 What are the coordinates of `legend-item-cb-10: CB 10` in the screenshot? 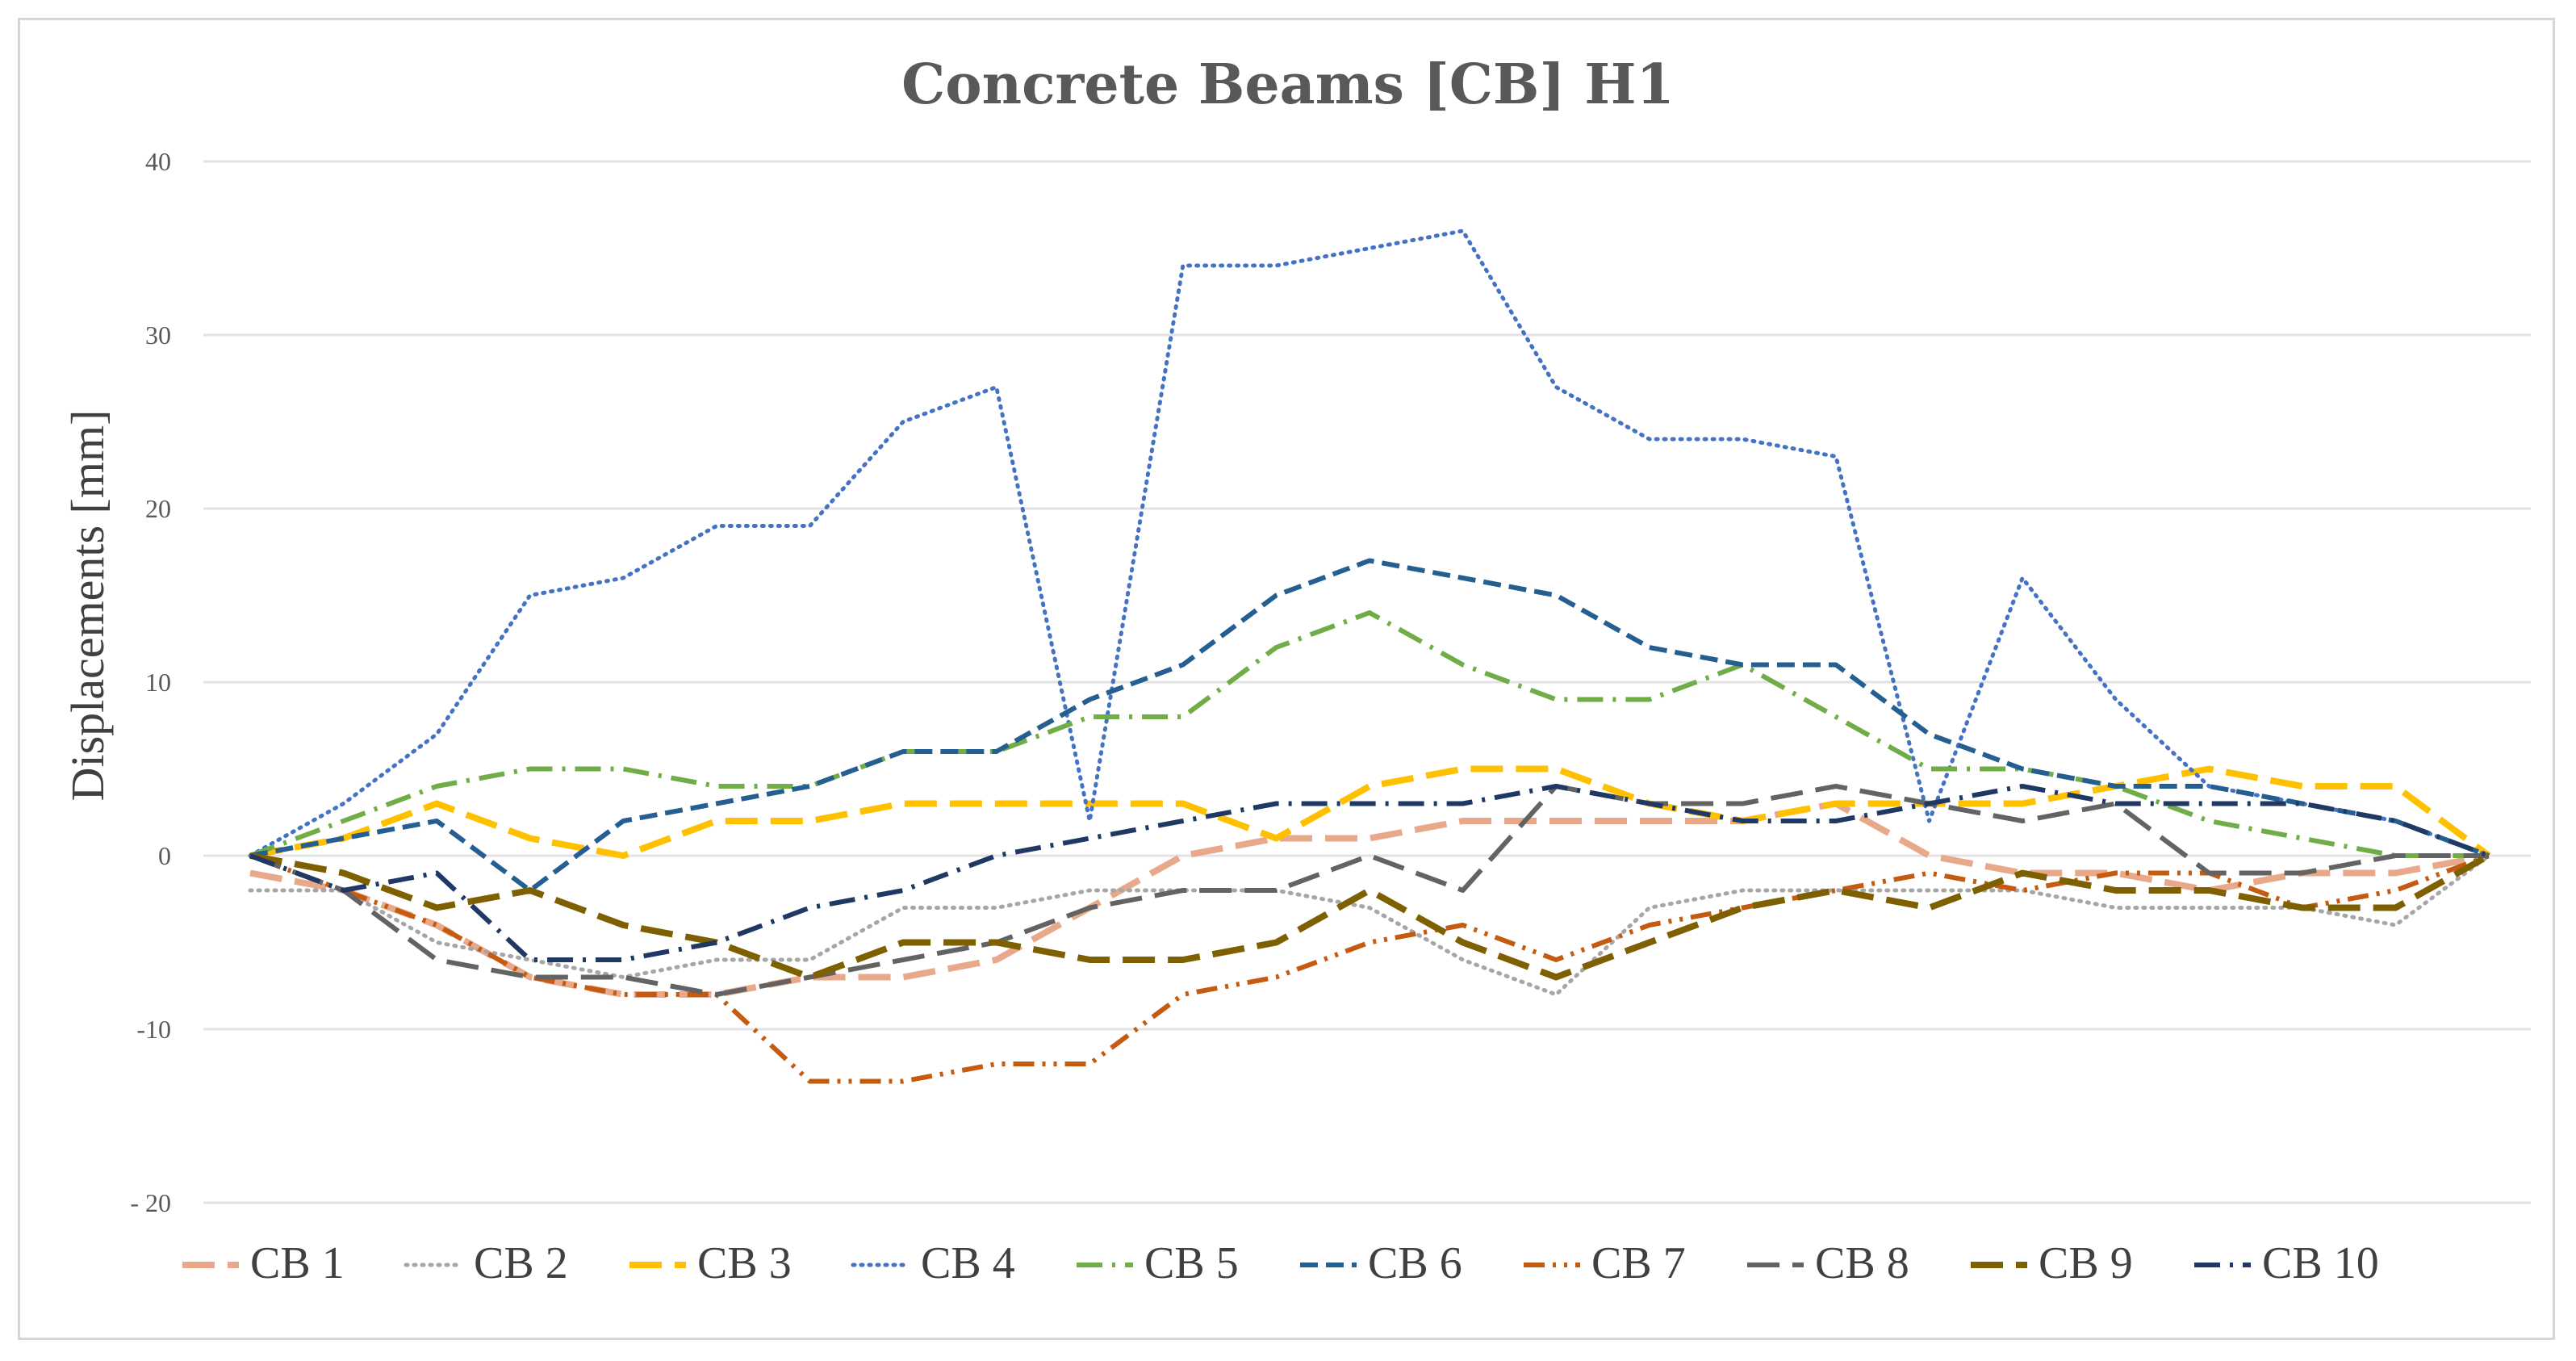 It's located at (2286, 1263).